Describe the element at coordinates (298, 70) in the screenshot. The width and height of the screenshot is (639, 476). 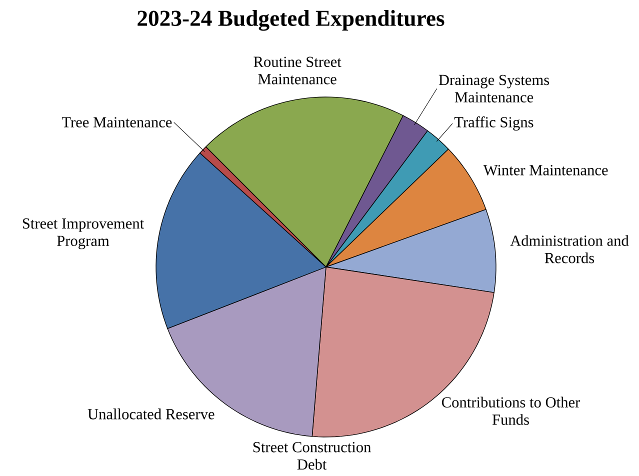
I see `slice-label: Routine Street Maintenance` at that location.